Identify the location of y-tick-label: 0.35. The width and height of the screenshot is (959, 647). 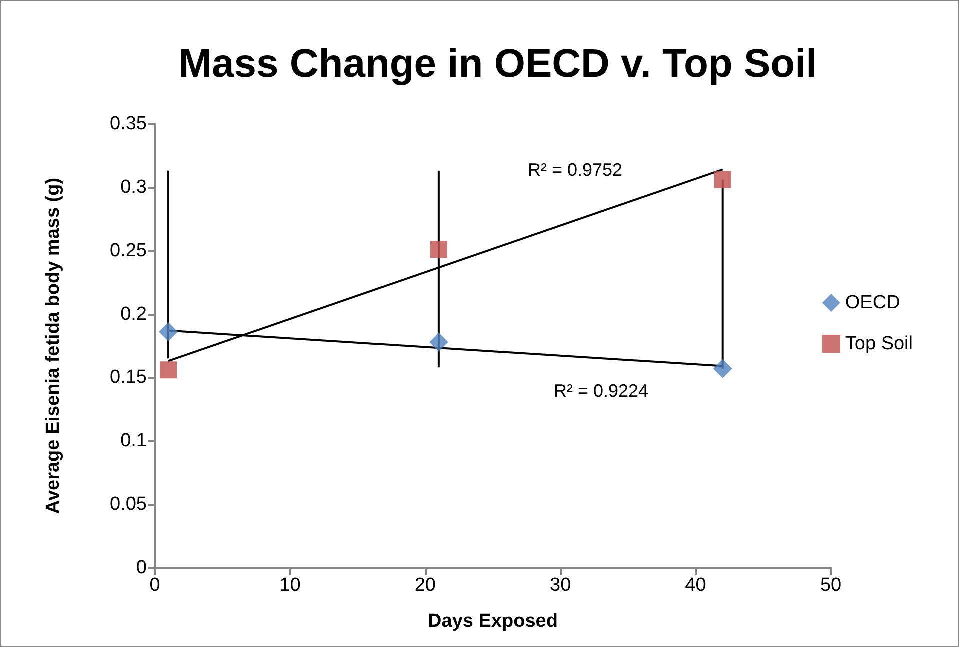
(128, 124).